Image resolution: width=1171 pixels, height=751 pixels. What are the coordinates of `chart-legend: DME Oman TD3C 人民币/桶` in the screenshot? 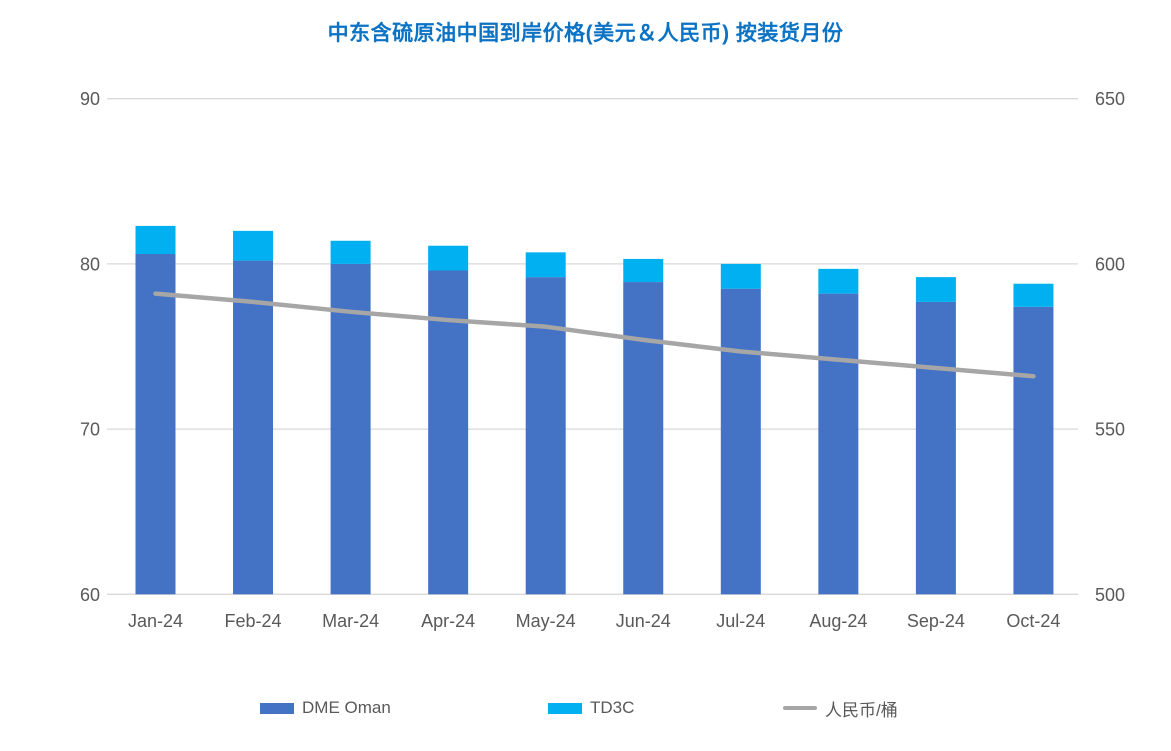 It's located at (585, 709).